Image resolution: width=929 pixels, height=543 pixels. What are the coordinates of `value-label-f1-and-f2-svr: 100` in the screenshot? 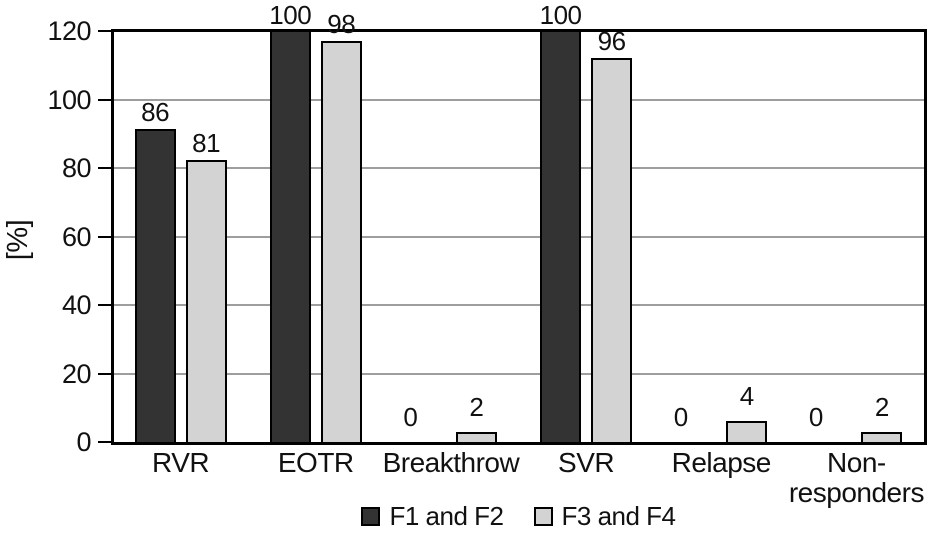 It's located at (560, 15).